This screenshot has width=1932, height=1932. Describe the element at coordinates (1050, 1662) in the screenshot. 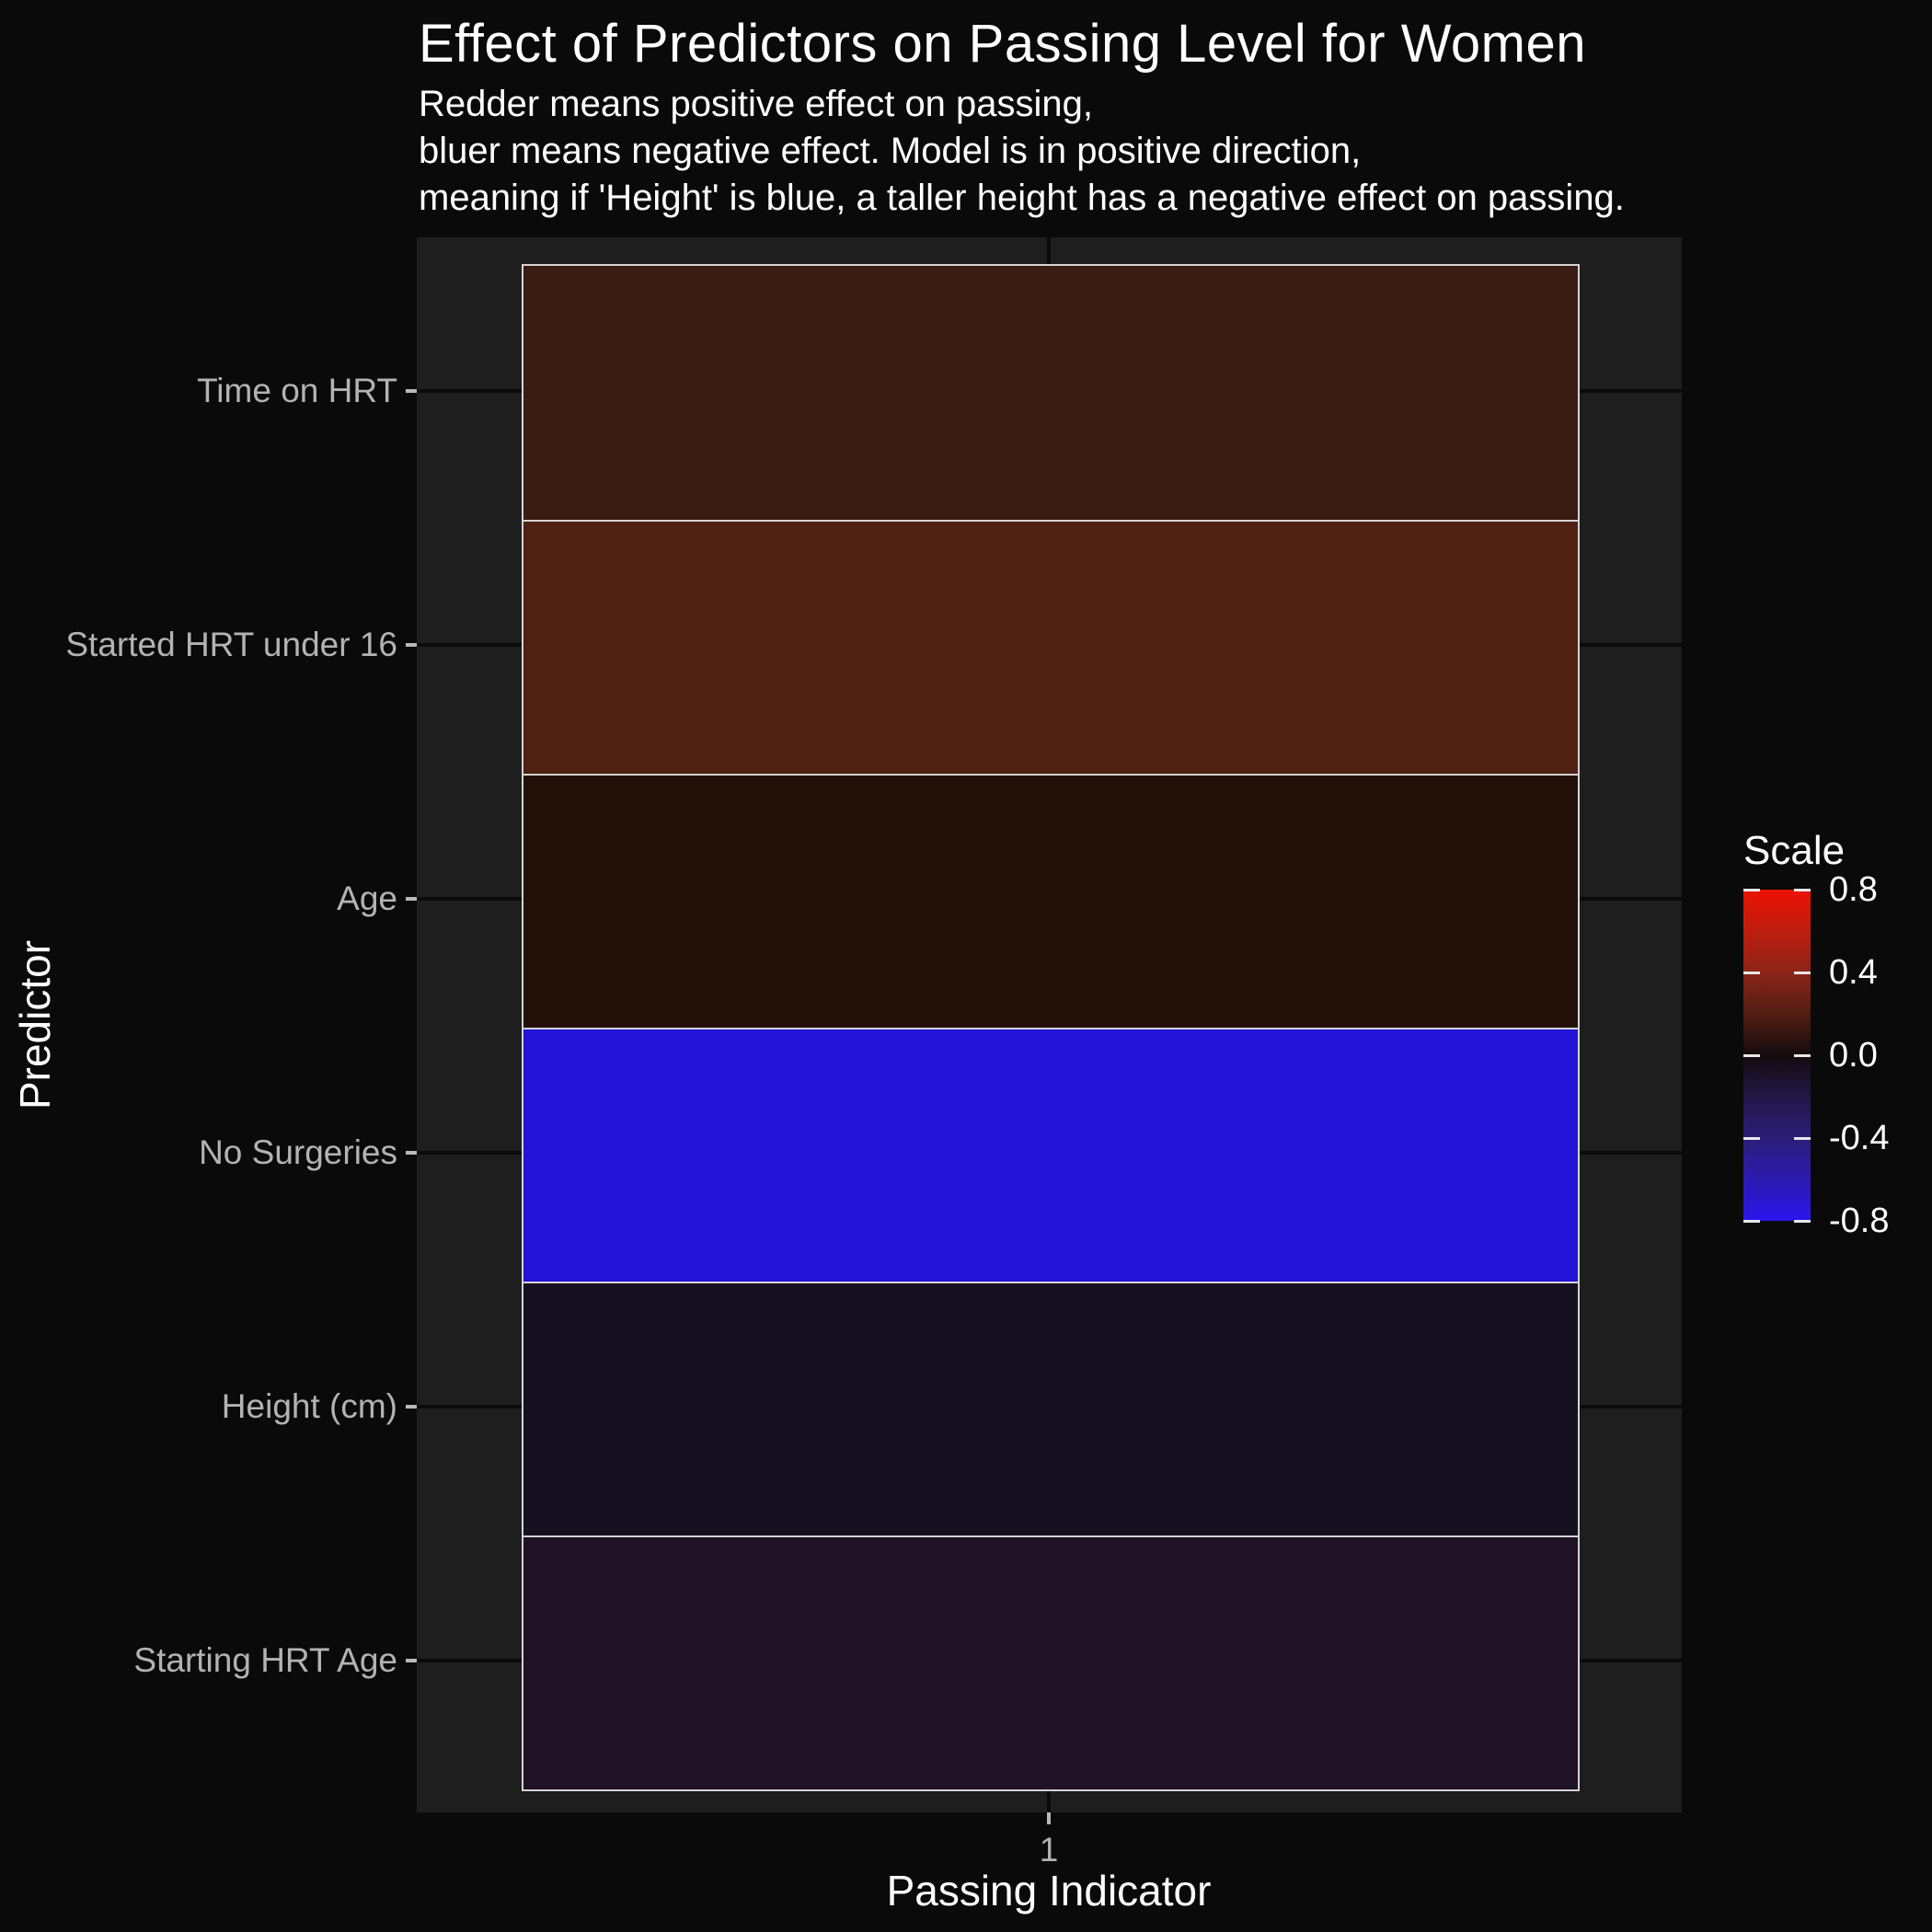

I see `heatmap-tile-starting-hrt-age` at that location.